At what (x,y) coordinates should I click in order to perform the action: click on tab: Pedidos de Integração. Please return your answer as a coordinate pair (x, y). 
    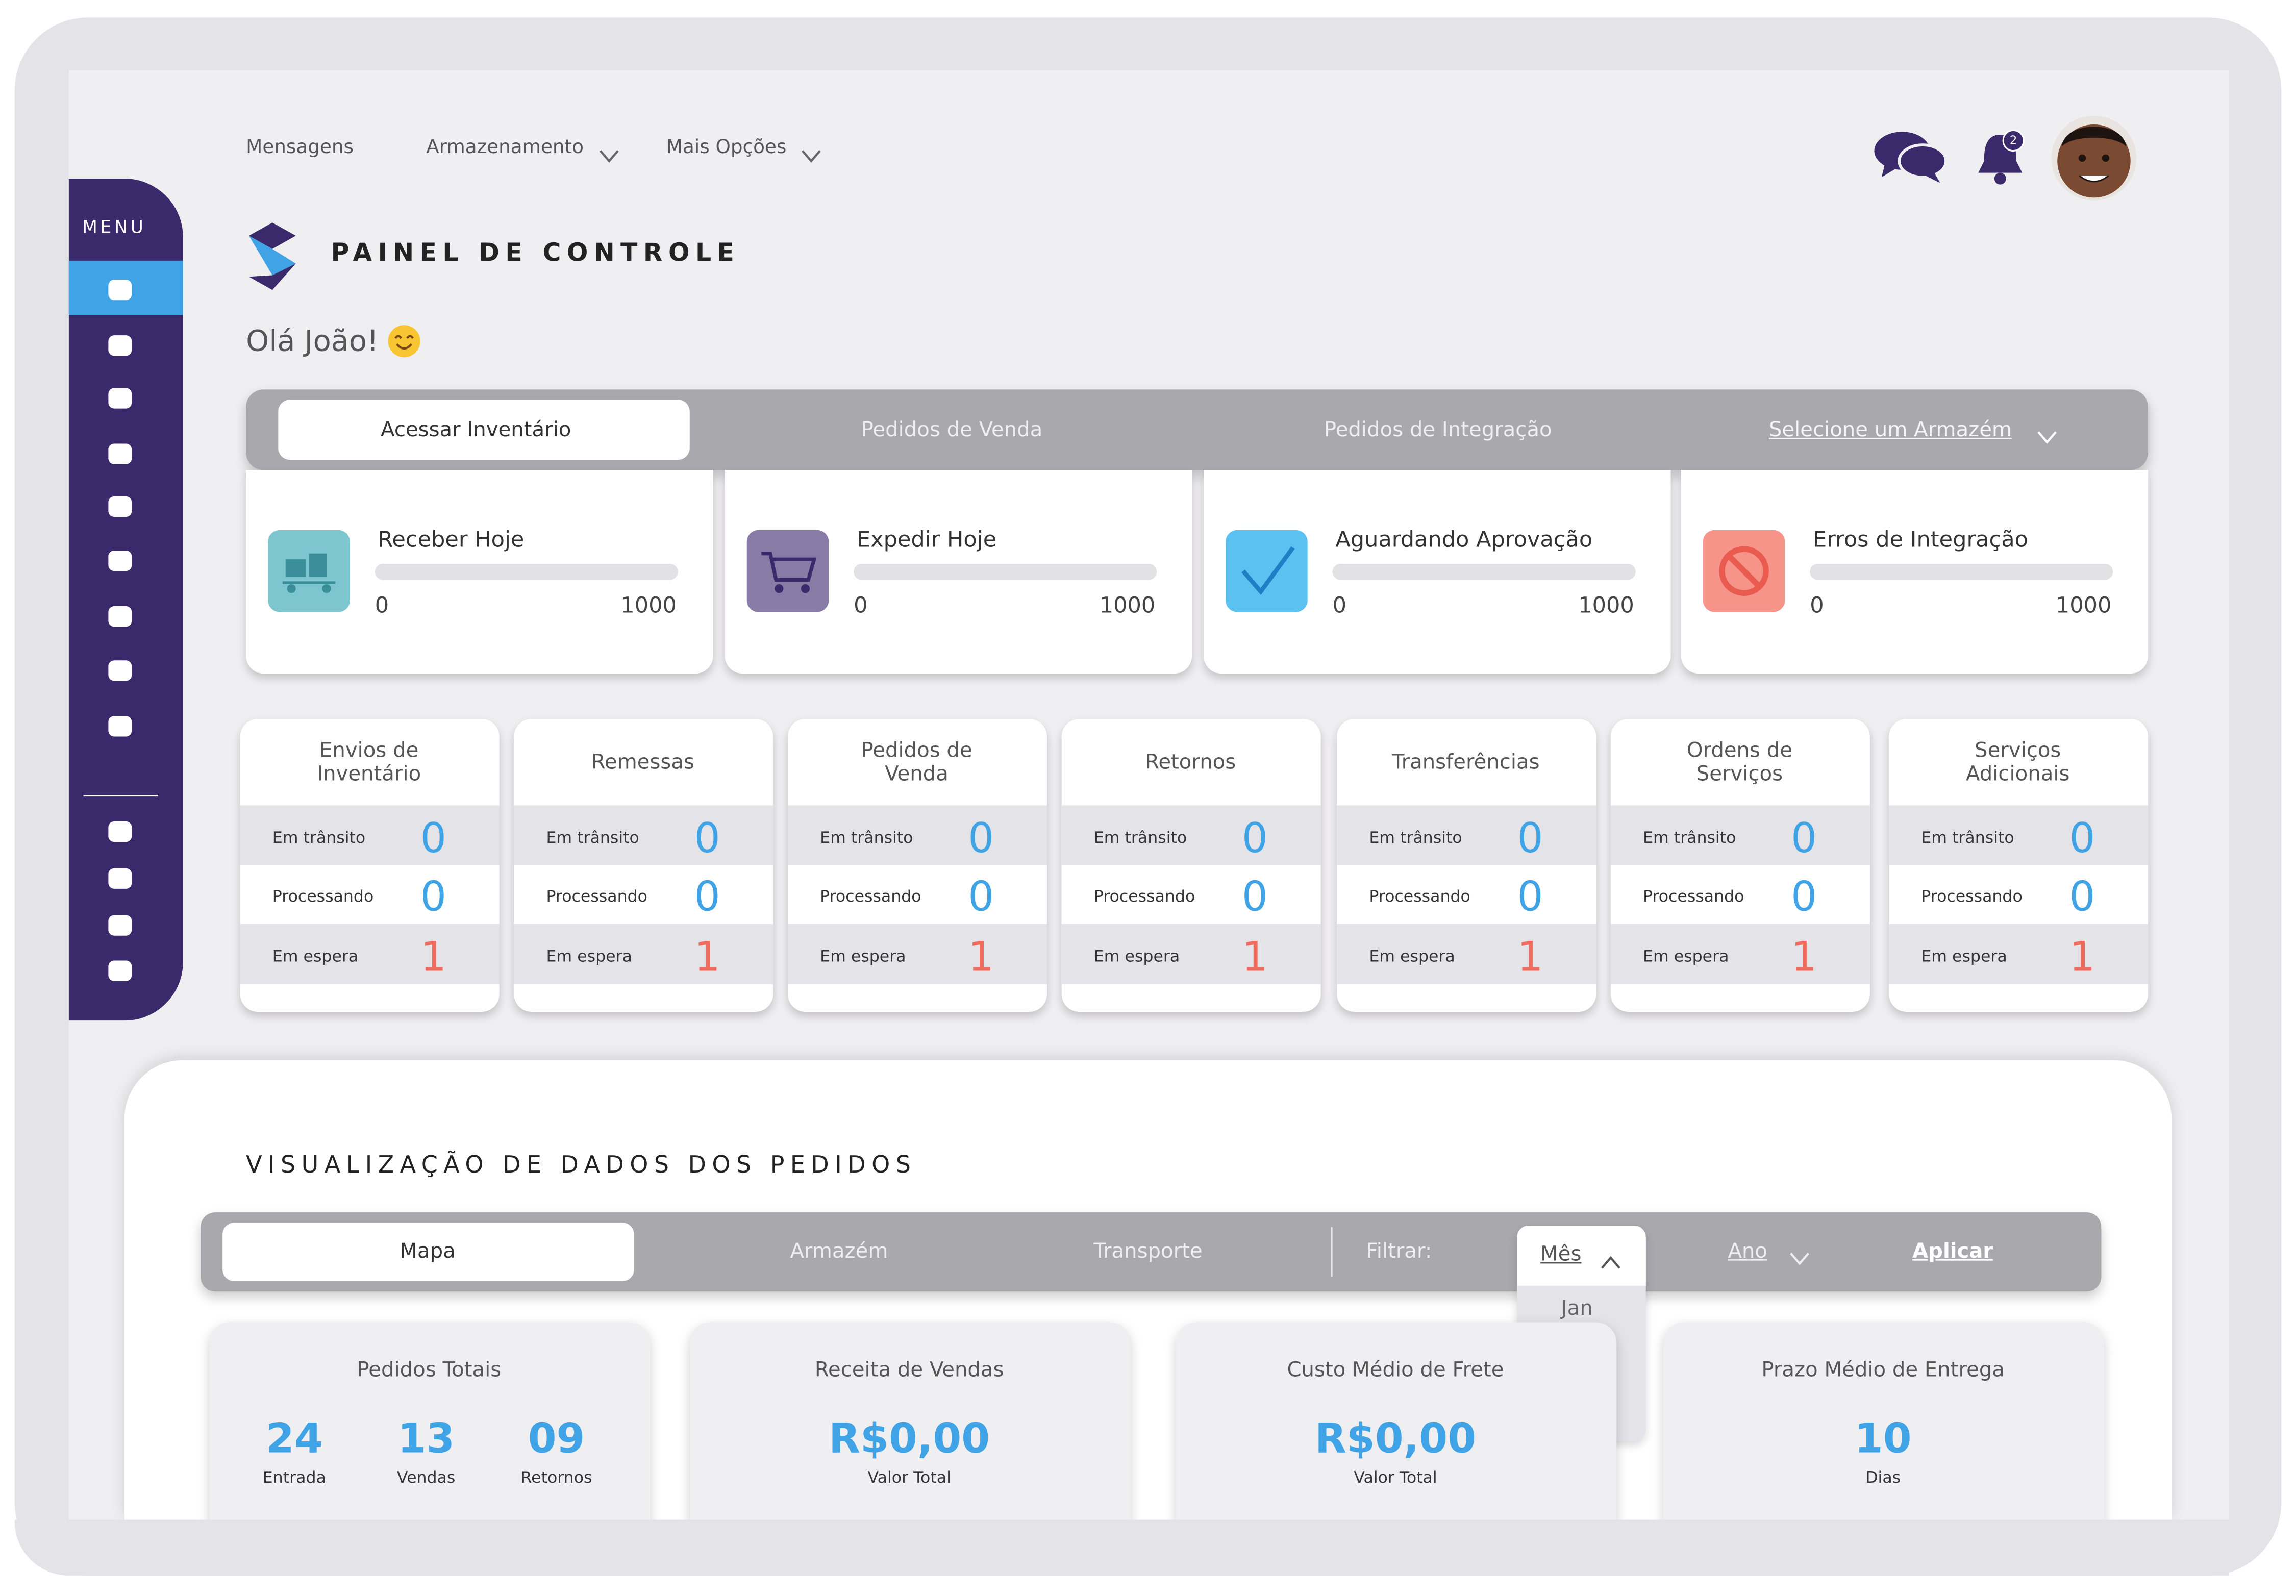
    Looking at the image, I should click on (1438, 430).